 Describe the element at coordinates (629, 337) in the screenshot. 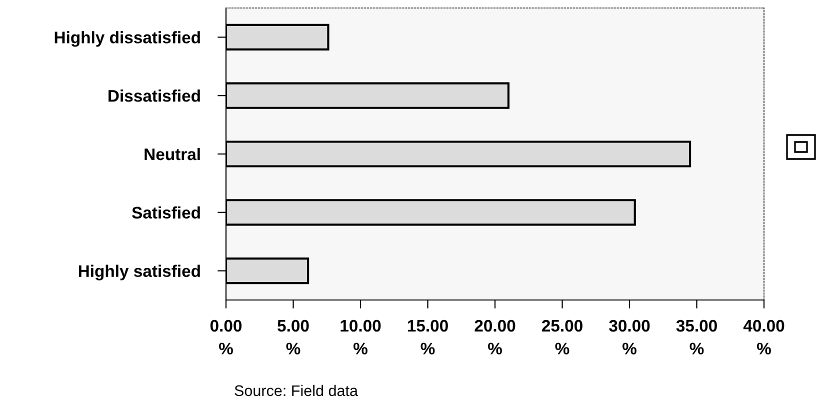

I see `x-tick-label: 30.00 %` at that location.